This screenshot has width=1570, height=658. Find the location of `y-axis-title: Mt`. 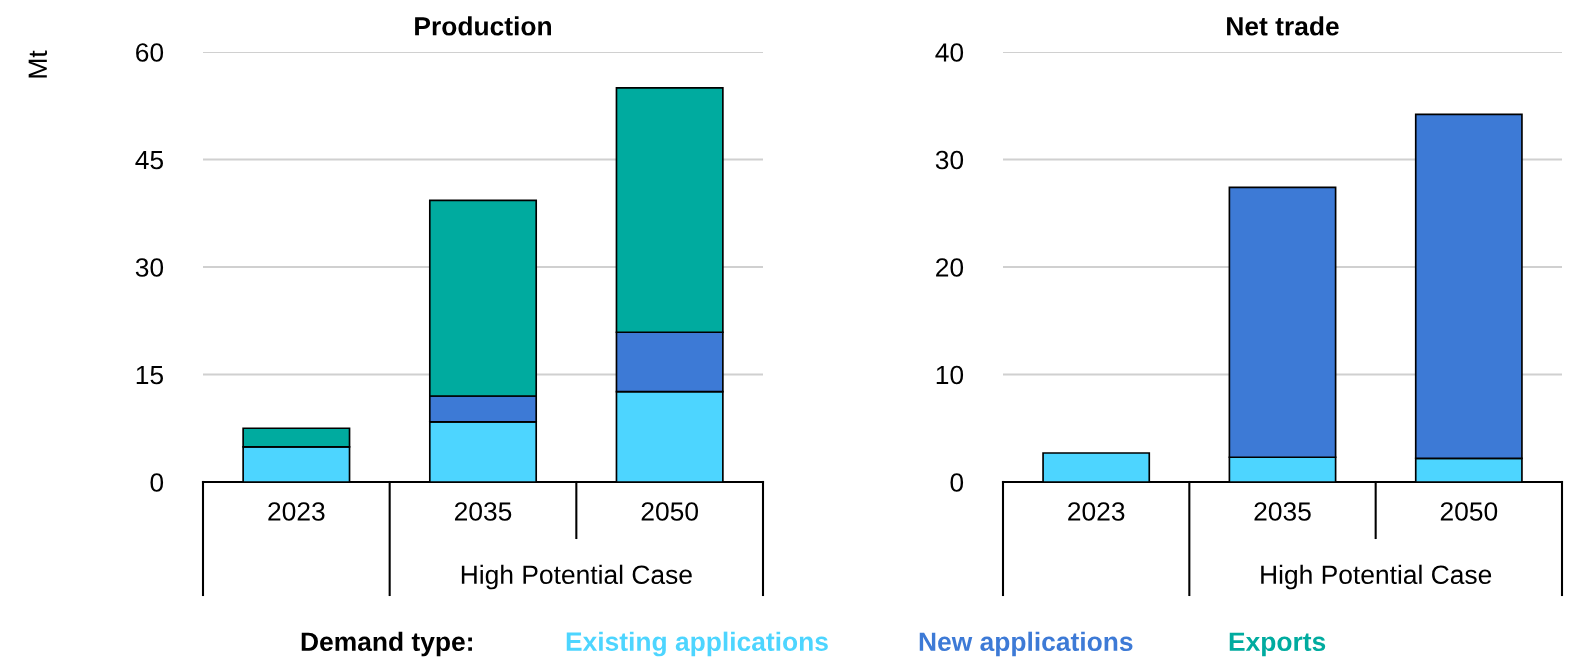

y-axis-title: Mt is located at coordinates (38, 64).